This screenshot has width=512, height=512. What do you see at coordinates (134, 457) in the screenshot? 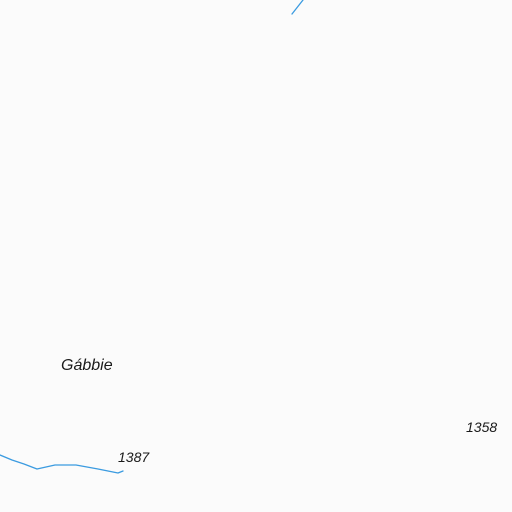
I see `elevation-label-1387: 1387` at bounding box center [134, 457].